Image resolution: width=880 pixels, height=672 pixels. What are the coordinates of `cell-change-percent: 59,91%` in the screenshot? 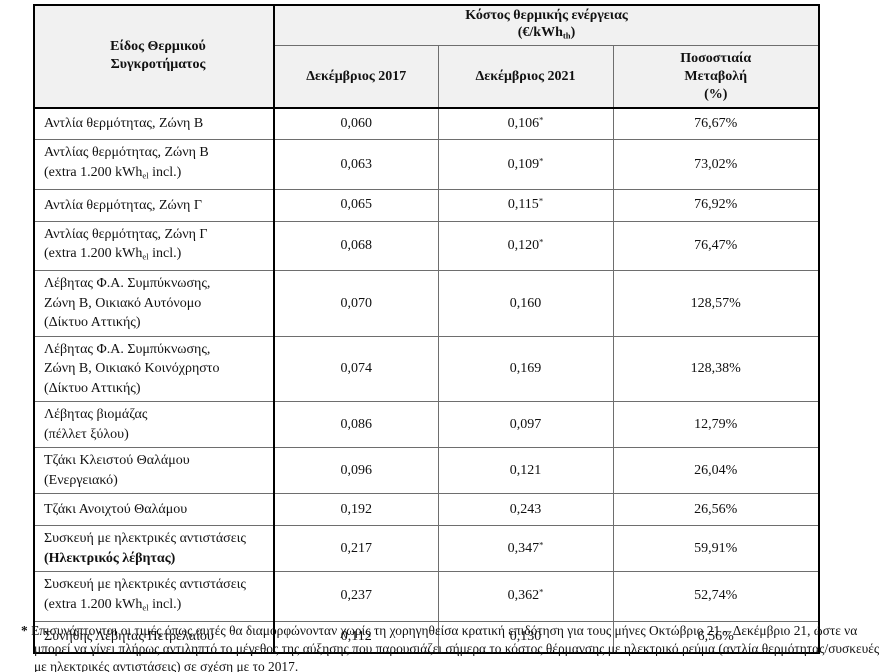 It's located at (716, 549).